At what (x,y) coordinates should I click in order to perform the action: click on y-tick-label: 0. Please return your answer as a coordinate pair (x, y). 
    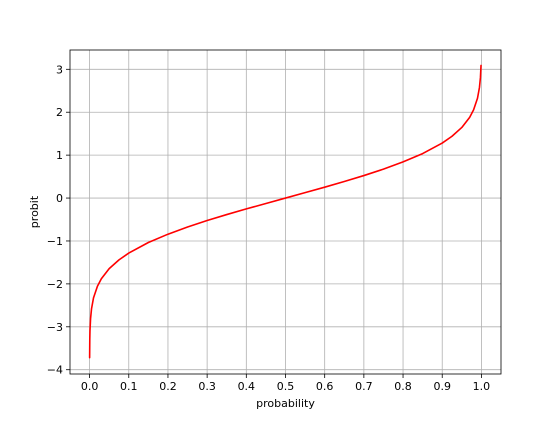
    Looking at the image, I should click on (59, 198).